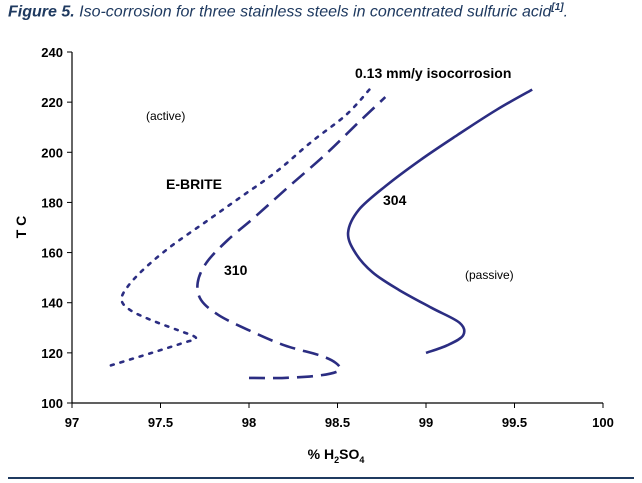  Describe the element at coordinates (52, 152) in the screenshot. I see `y-tick-label: 200` at that location.